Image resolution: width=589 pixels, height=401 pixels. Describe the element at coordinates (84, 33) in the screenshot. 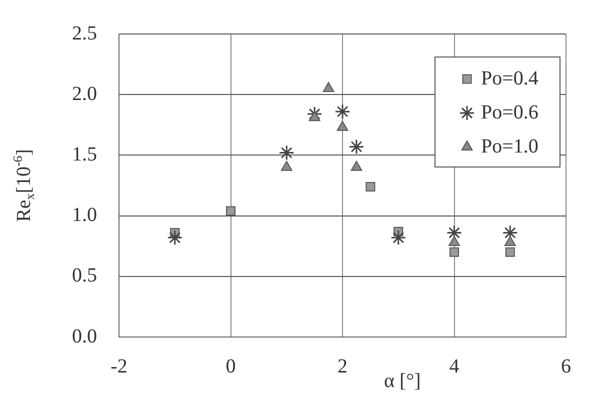

I see `y-tick-label: 2.5` at that location.